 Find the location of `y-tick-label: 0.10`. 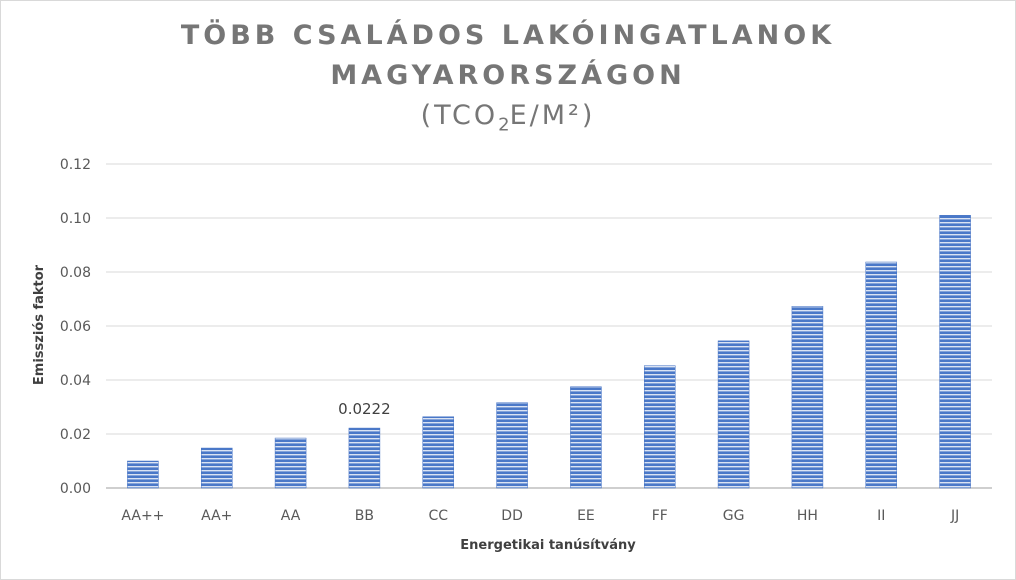

y-tick-label: 0.10 is located at coordinates (75, 219).